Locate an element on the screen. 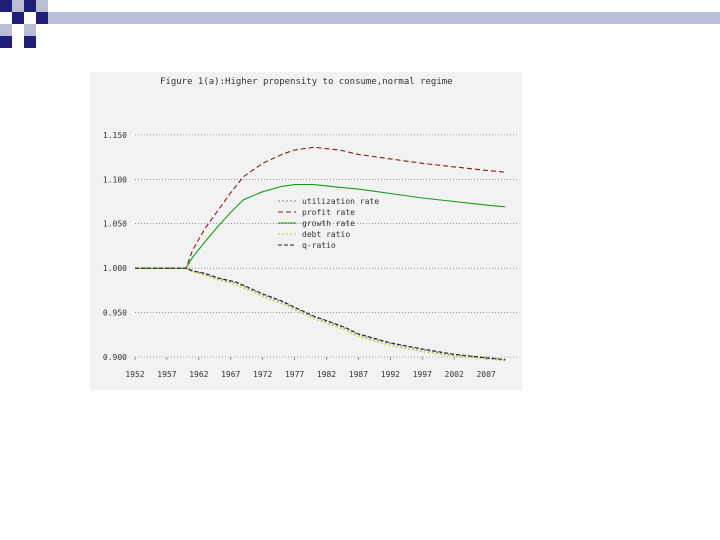 This screenshot has width=720, height=540. y-tick-labels: 1.150 1.100 1.050 1.000 0.950 0.900 is located at coordinates (115, 246).